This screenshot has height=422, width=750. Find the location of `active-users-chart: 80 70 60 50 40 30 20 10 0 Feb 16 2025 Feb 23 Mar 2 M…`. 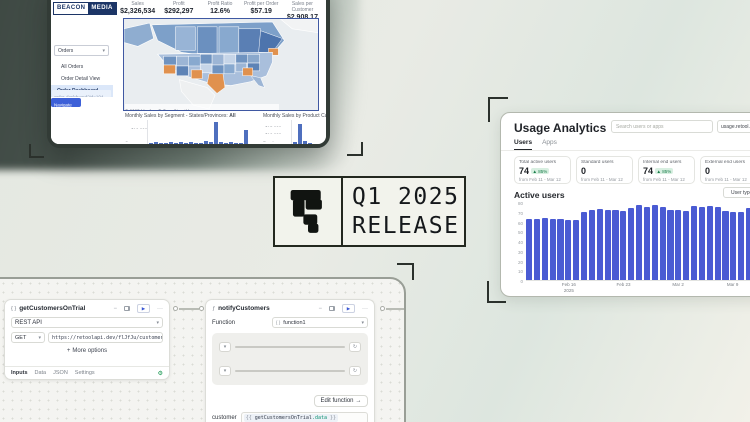

active-users-chart: 80 70 60 50 40 30 20 10 0 Feb 16 2025 Feb 23 Mar 2 M… is located at coordinates (630, 247).